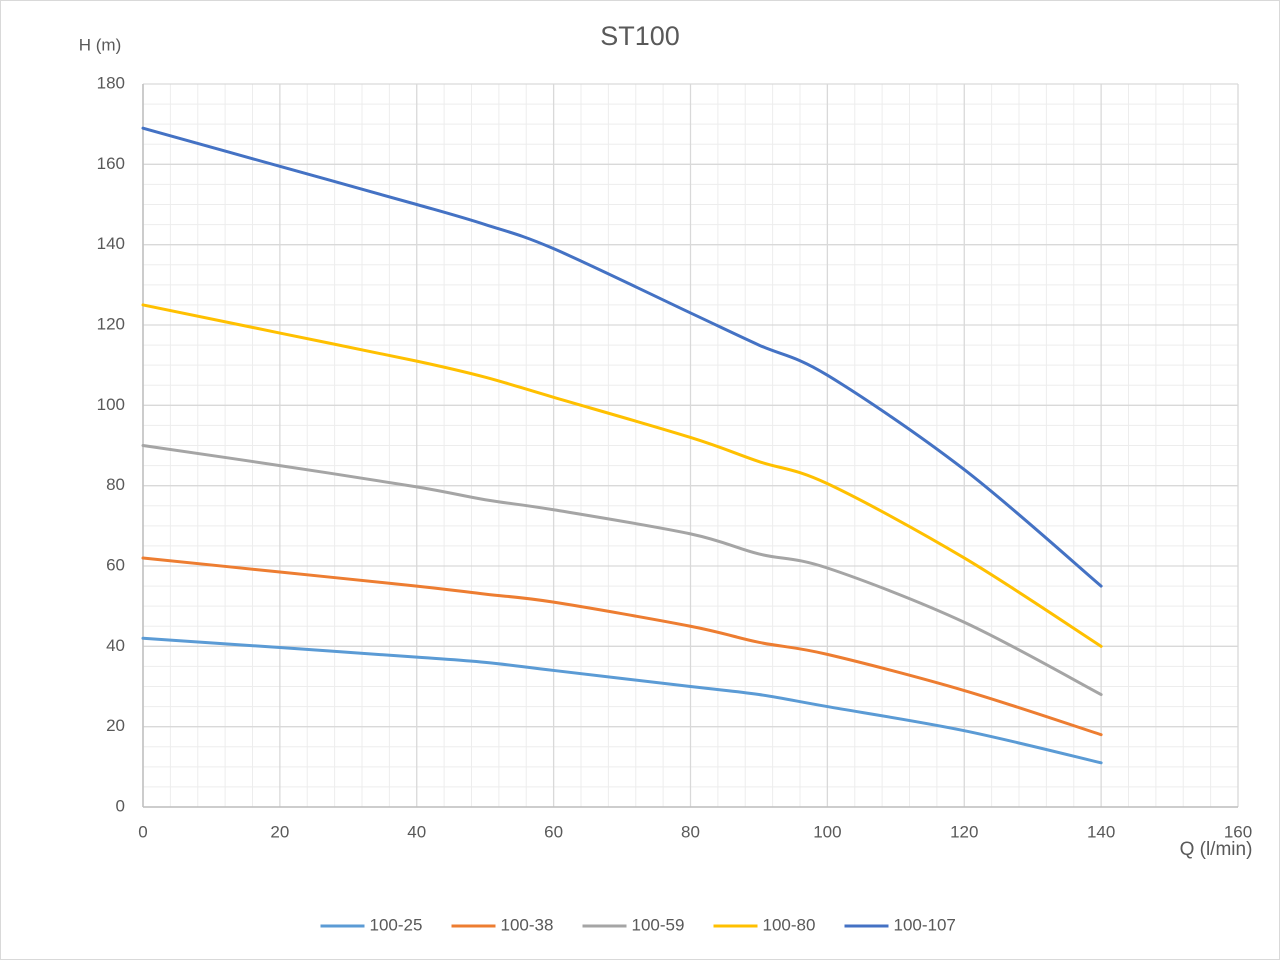  I want to click on x-tick-label: 20, so click(279, 831).